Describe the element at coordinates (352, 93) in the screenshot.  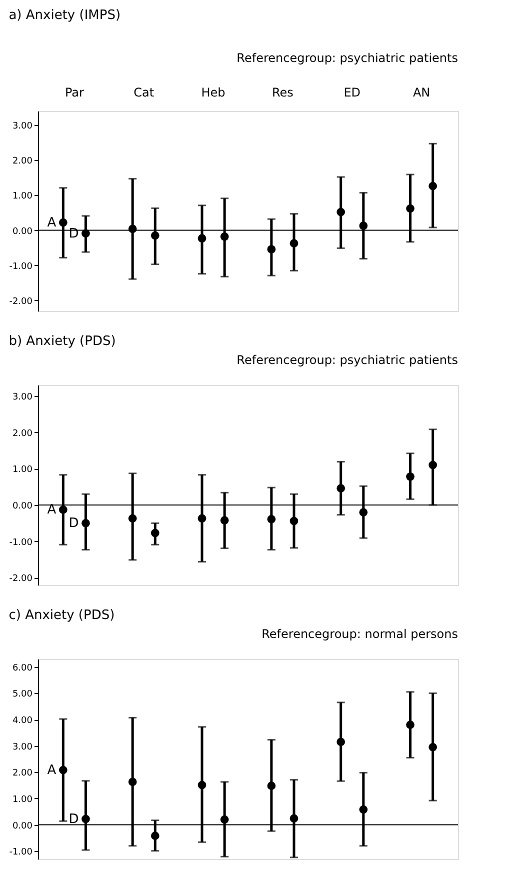
I see `x-tick-label: ED` at that location.